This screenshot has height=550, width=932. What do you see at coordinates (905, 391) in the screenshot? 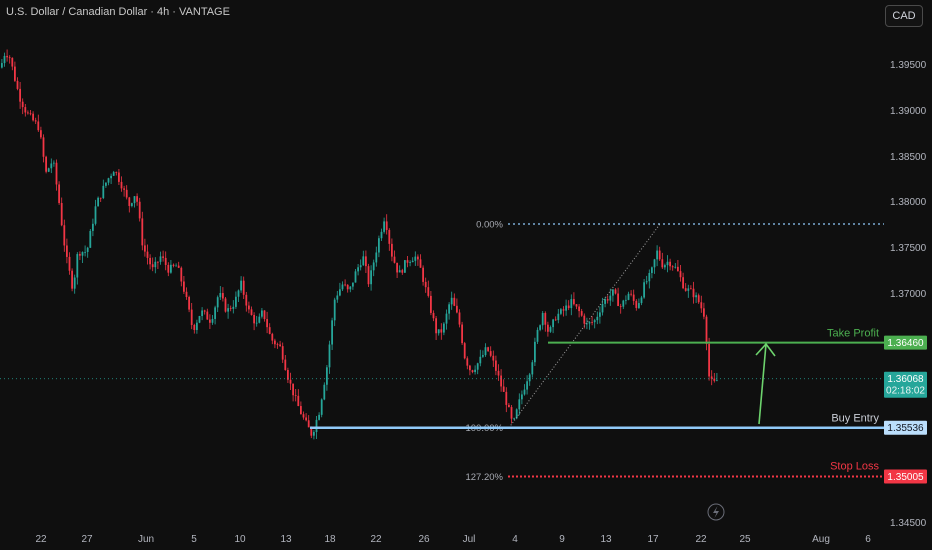
I see `svg-text: 02:18:02` at bounding box center [905, 391].